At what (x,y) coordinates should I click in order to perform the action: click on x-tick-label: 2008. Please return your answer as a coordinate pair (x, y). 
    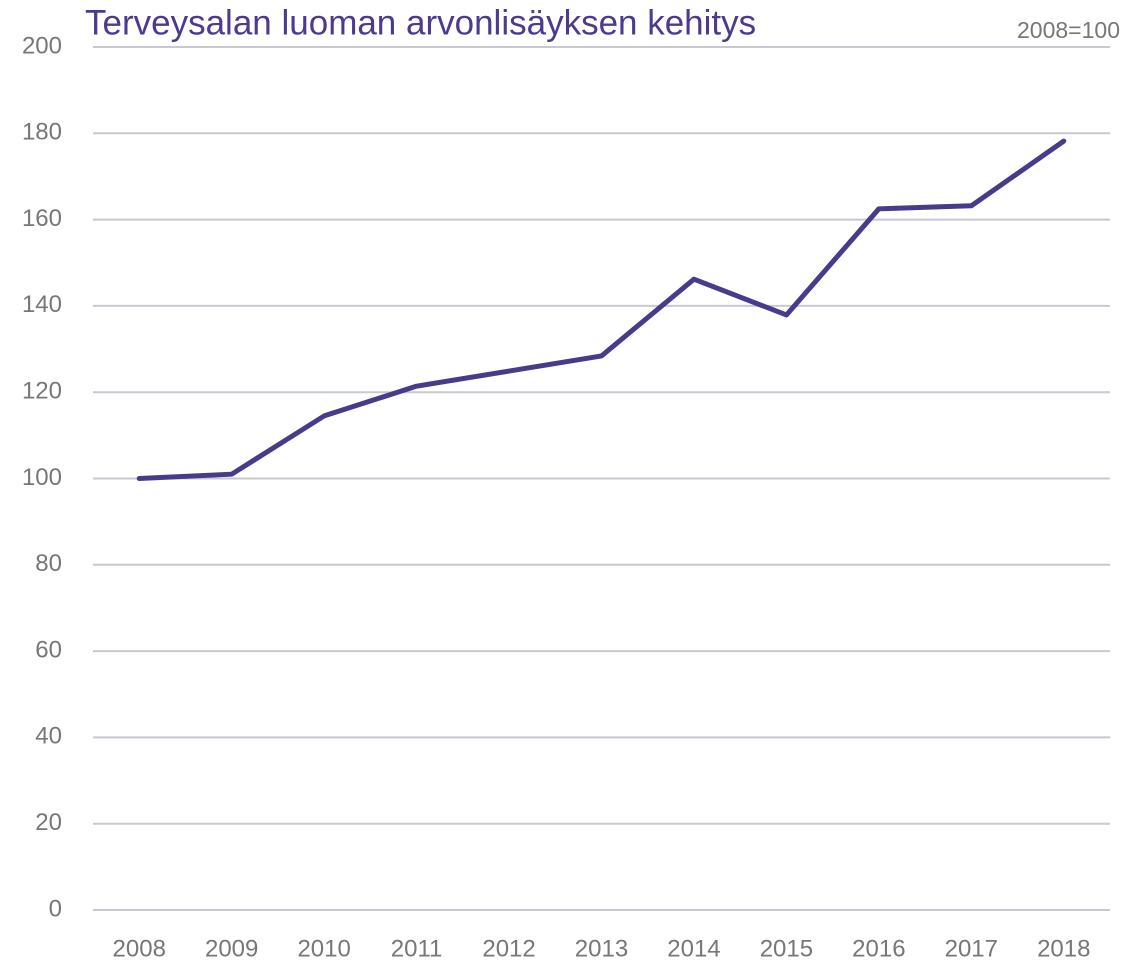
    Looking at the image, I should click on (139, 948).